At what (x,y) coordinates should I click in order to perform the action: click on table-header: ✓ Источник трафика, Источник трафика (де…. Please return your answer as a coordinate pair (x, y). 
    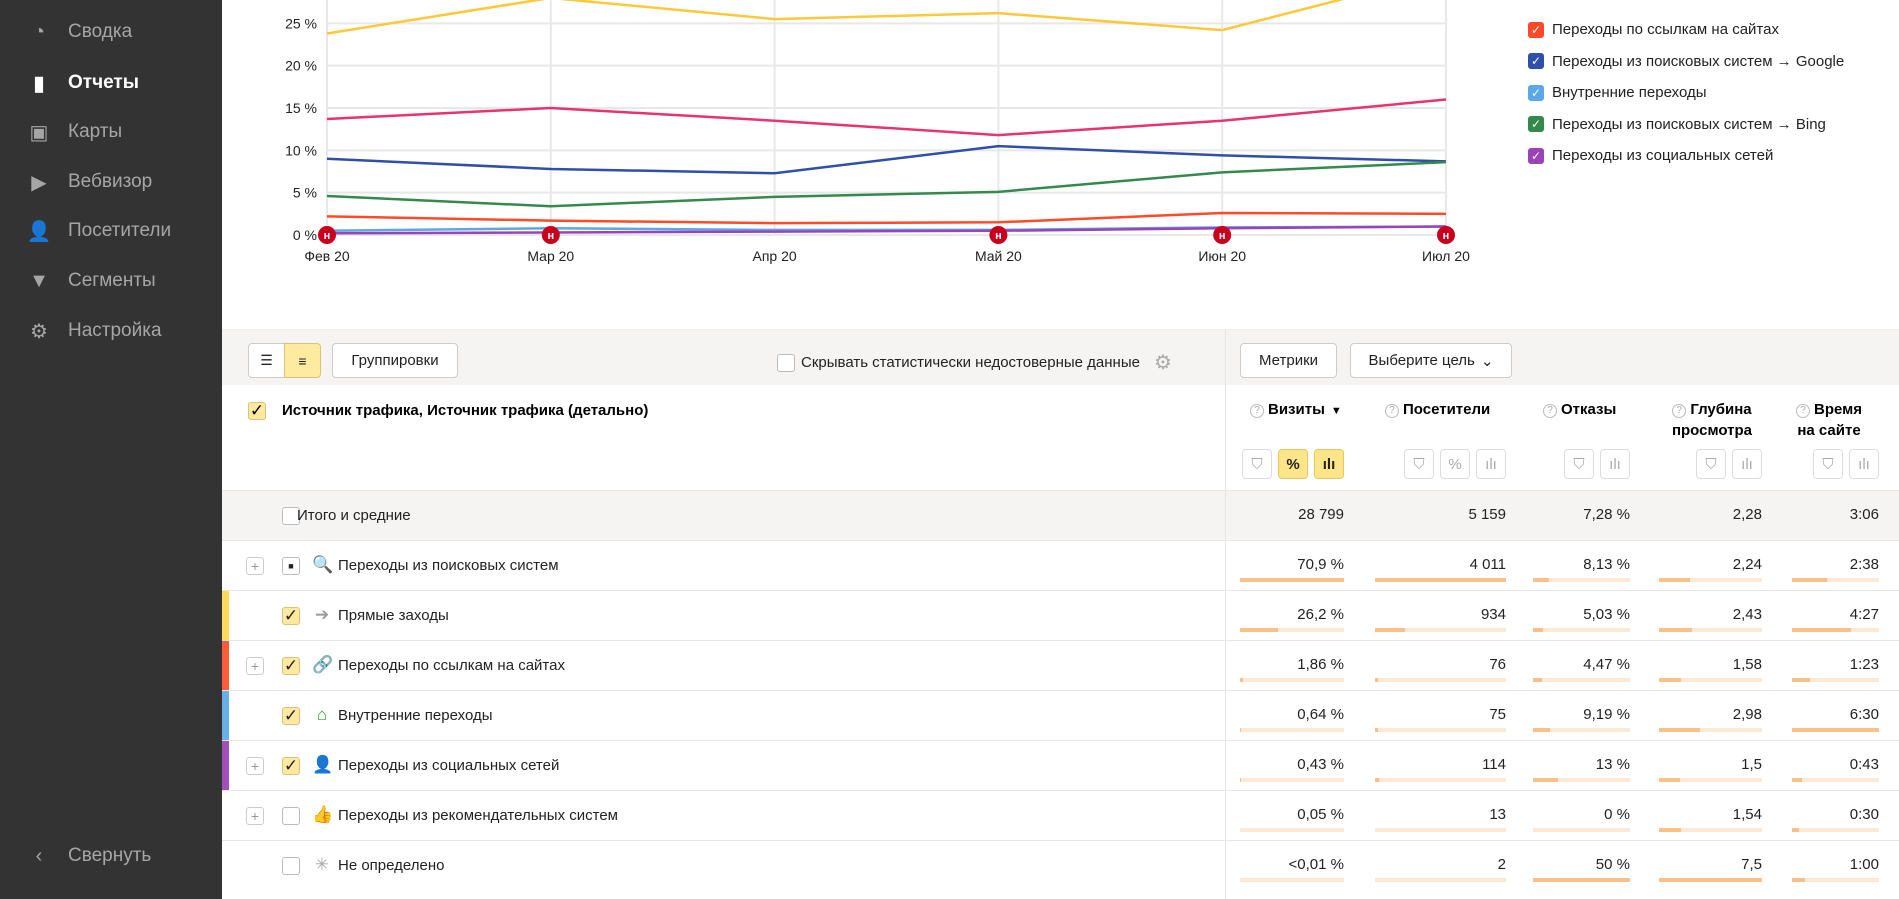
    Looking at the image, I should click on (1060, 437).